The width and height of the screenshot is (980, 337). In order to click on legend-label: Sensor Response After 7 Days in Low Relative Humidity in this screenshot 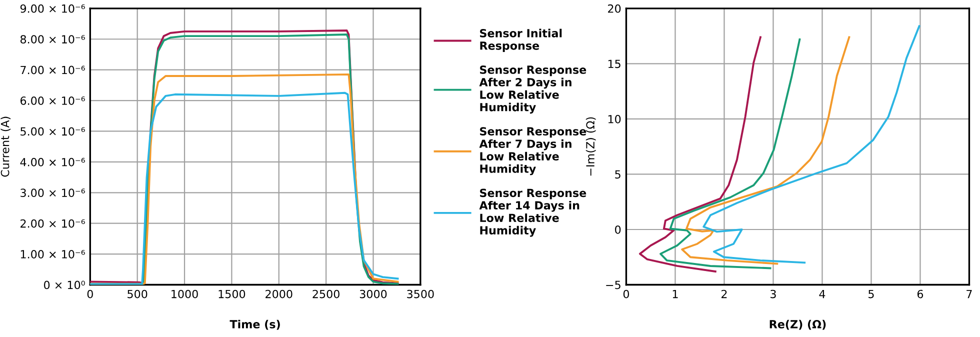, I will do `click(532, 151)`.